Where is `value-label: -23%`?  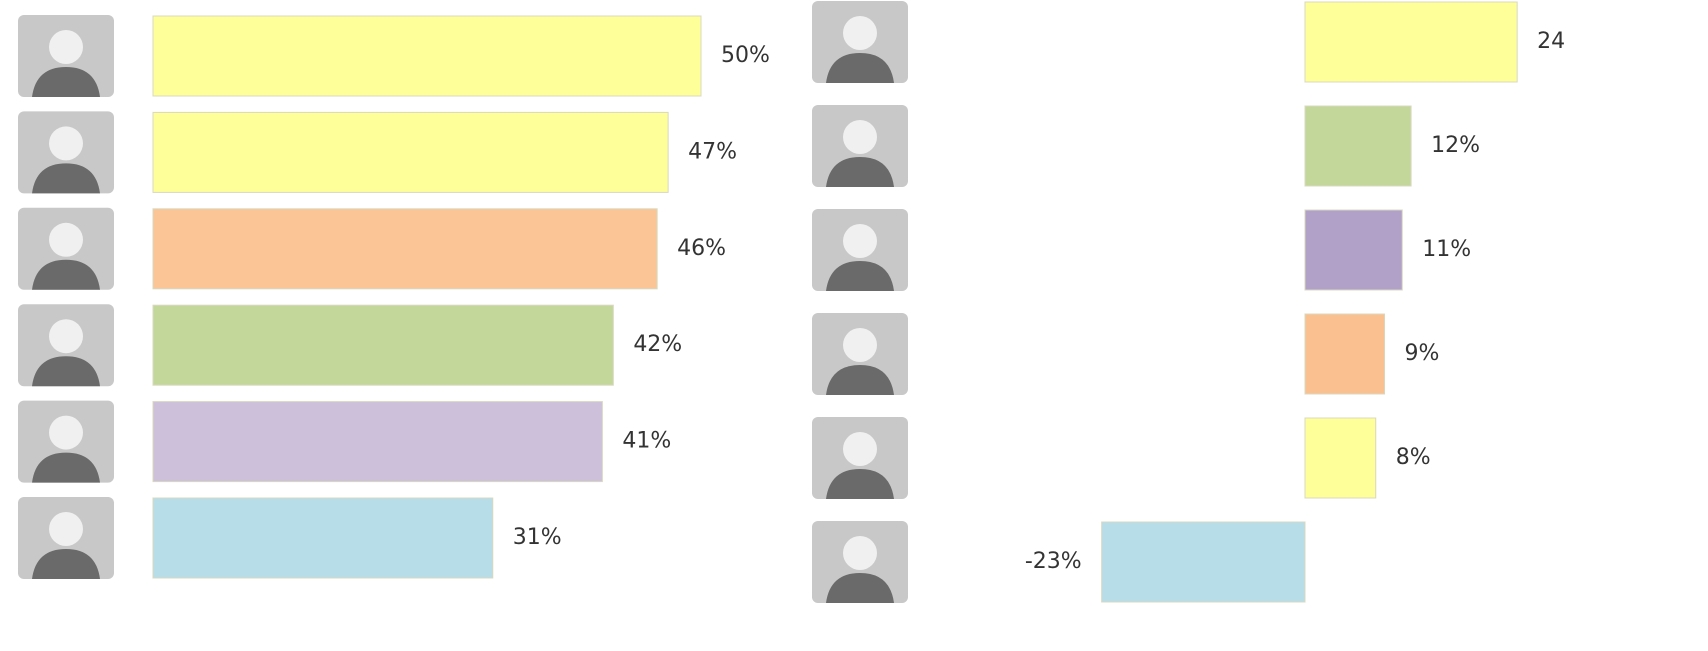
value-label: -23% is located at coordinates (1053, 561).